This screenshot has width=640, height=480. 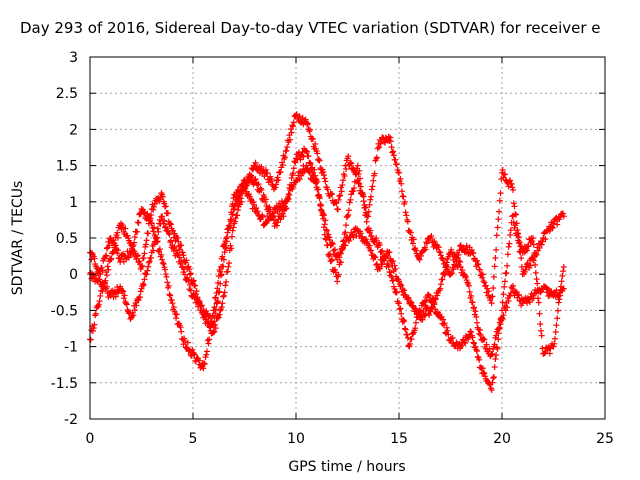 I want to click on y-tick-label: -1, so click(x=71, y=348).